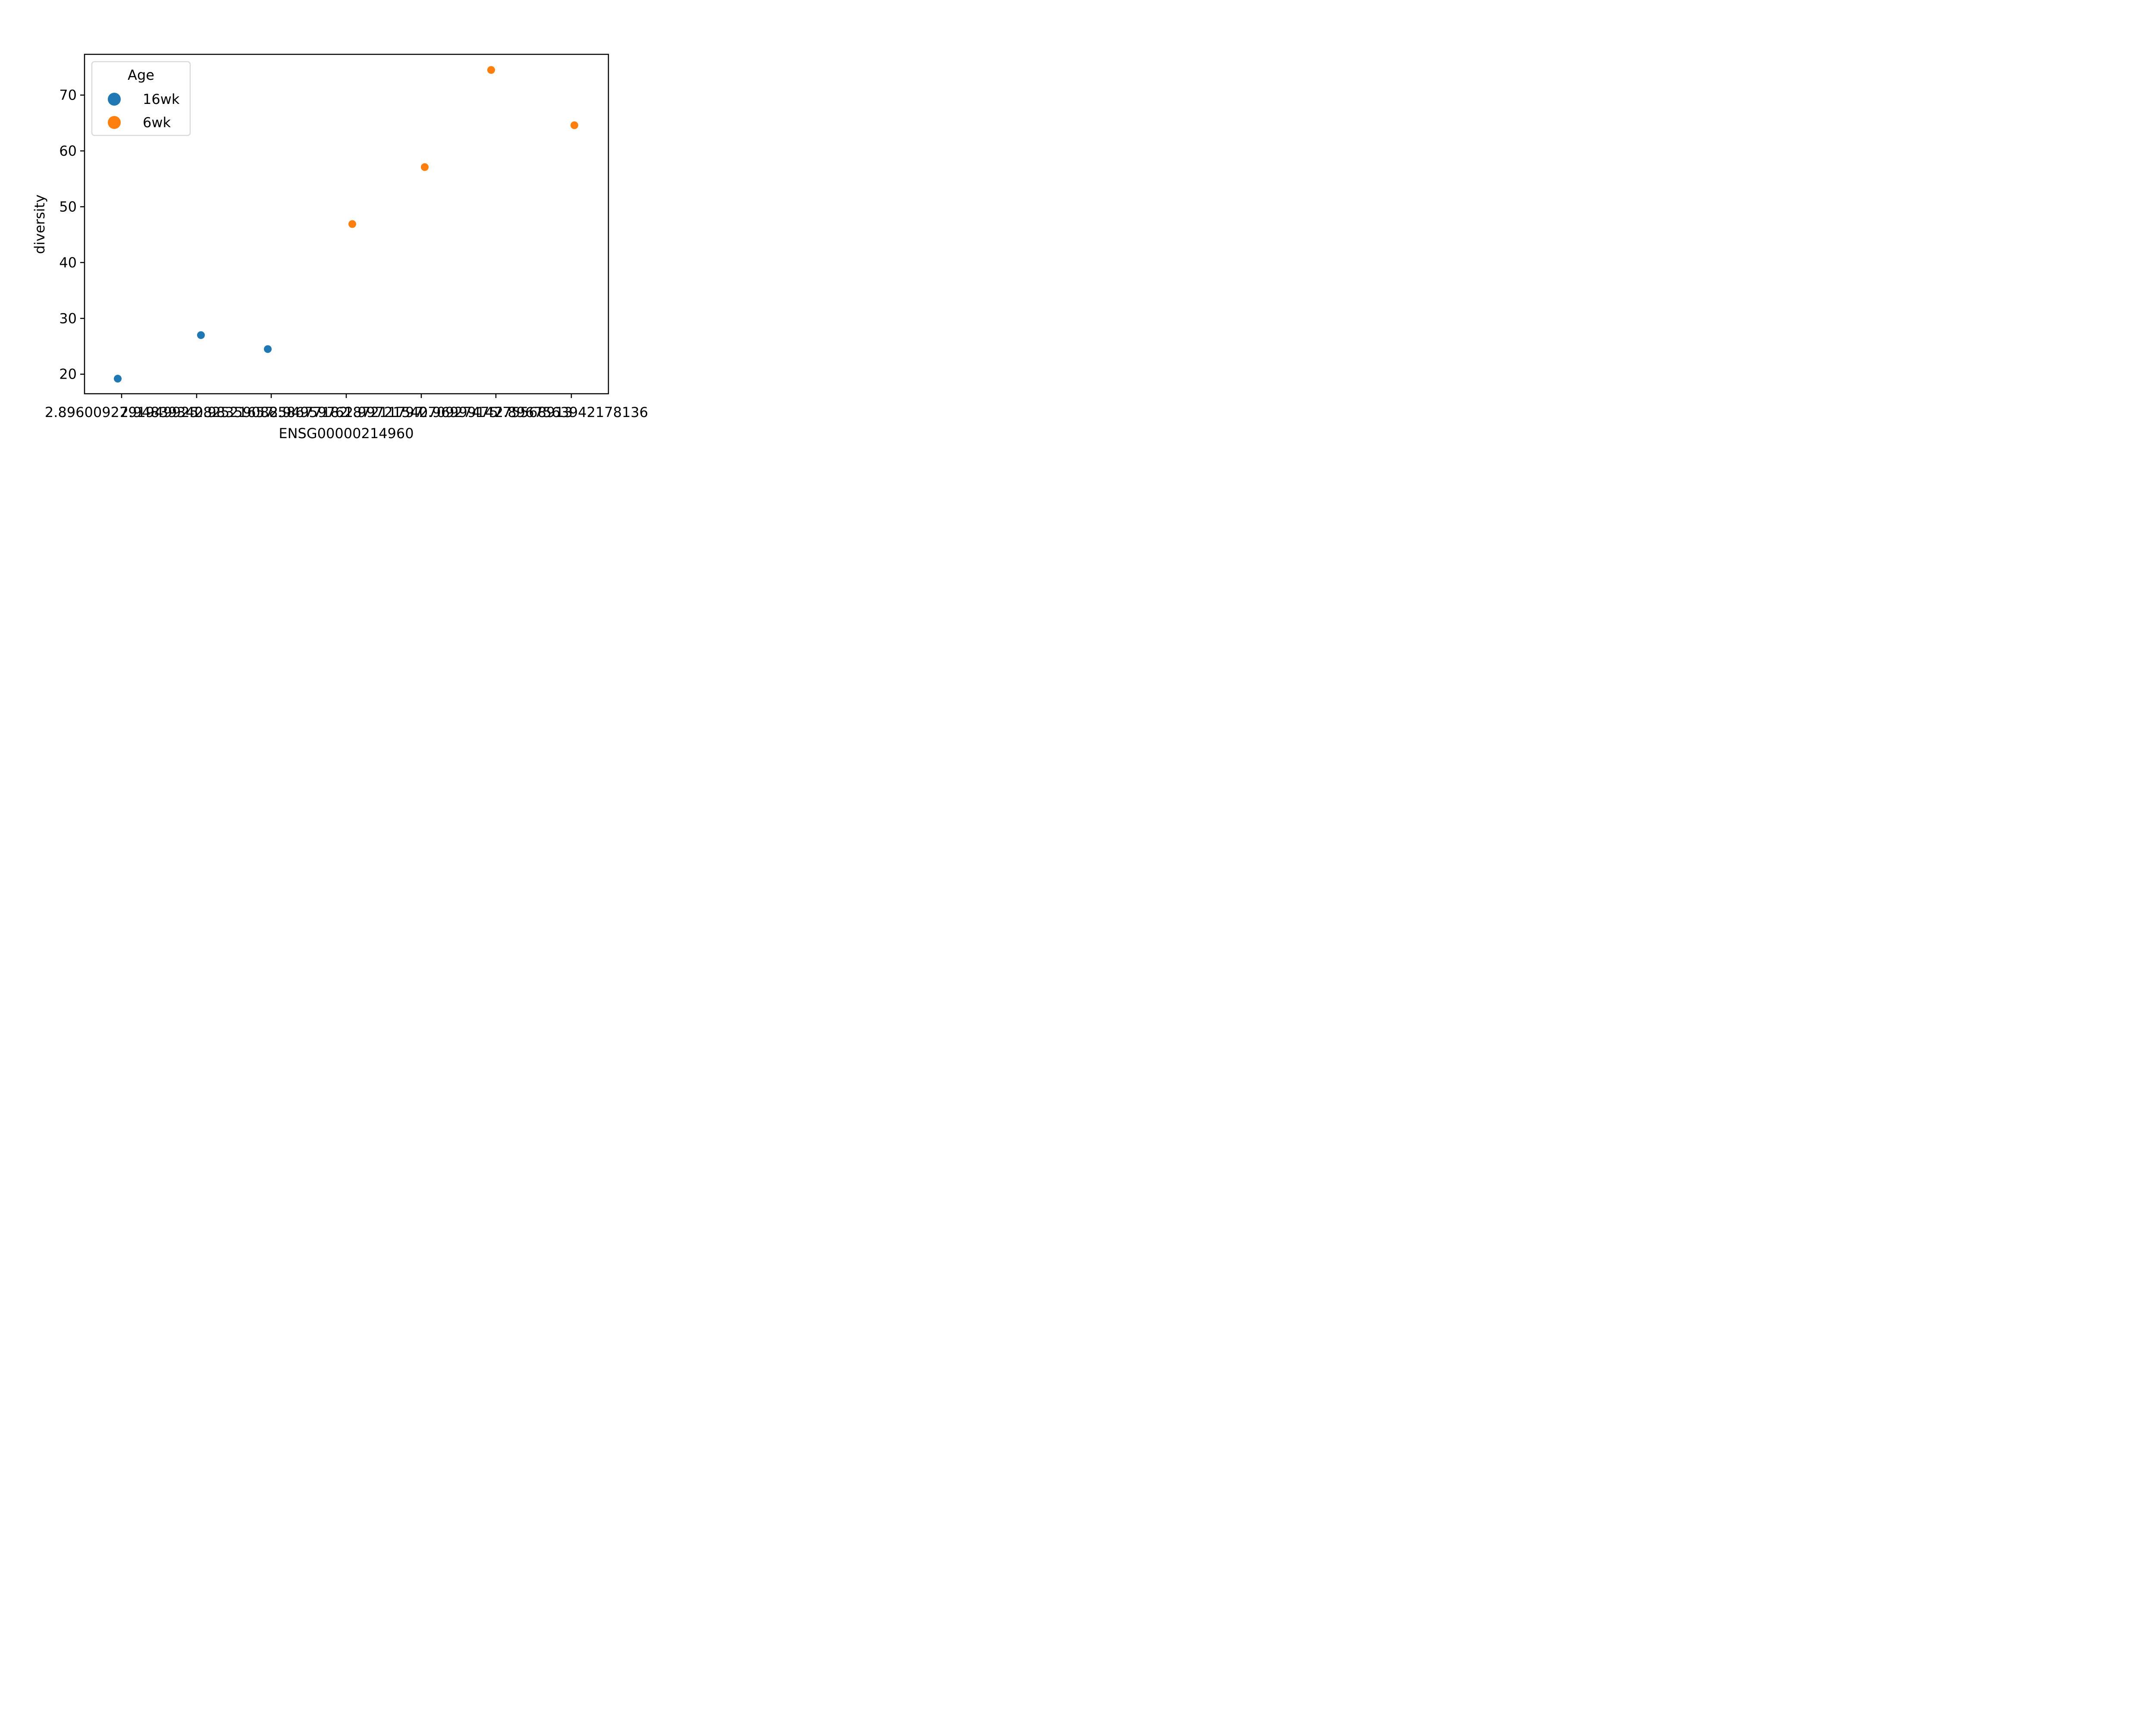  What do you see at coordinates (141, 75) in the screenshot?
I see `legend-title: Age` at bounding box center [141, 75].